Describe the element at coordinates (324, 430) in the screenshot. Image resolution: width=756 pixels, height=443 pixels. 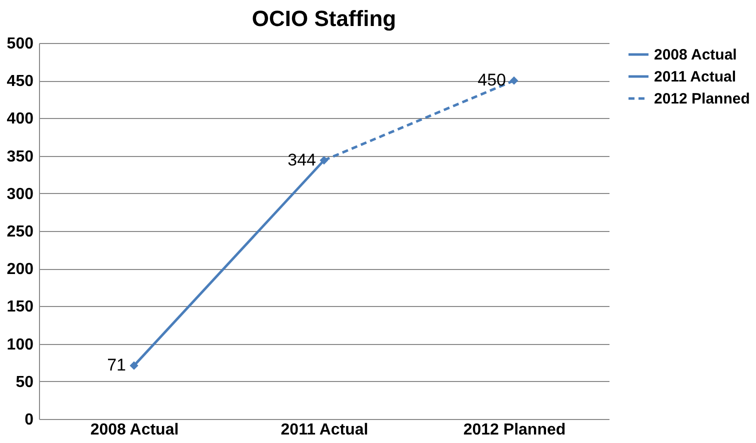
I see `x-tick-label: 2011 Actual` at that location.